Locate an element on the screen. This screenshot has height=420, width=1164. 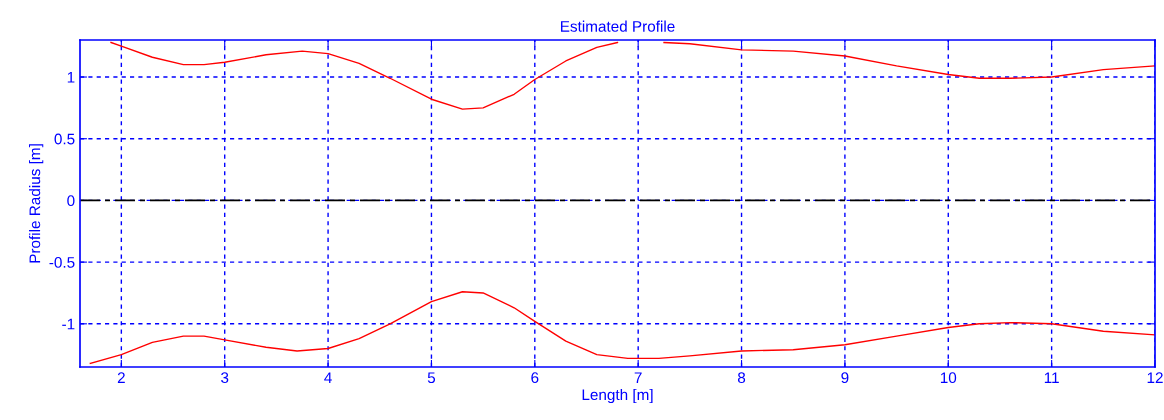
y-tick-label: 0.5 is located at coordinates (64, 139).